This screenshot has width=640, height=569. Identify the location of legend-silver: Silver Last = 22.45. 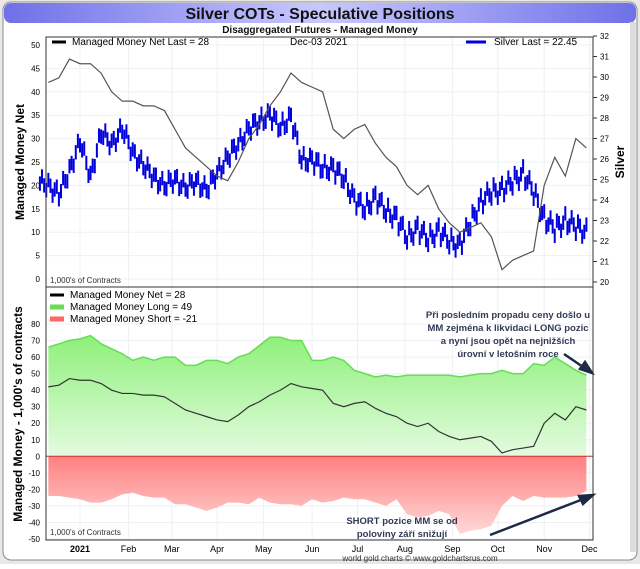
(536, 42).